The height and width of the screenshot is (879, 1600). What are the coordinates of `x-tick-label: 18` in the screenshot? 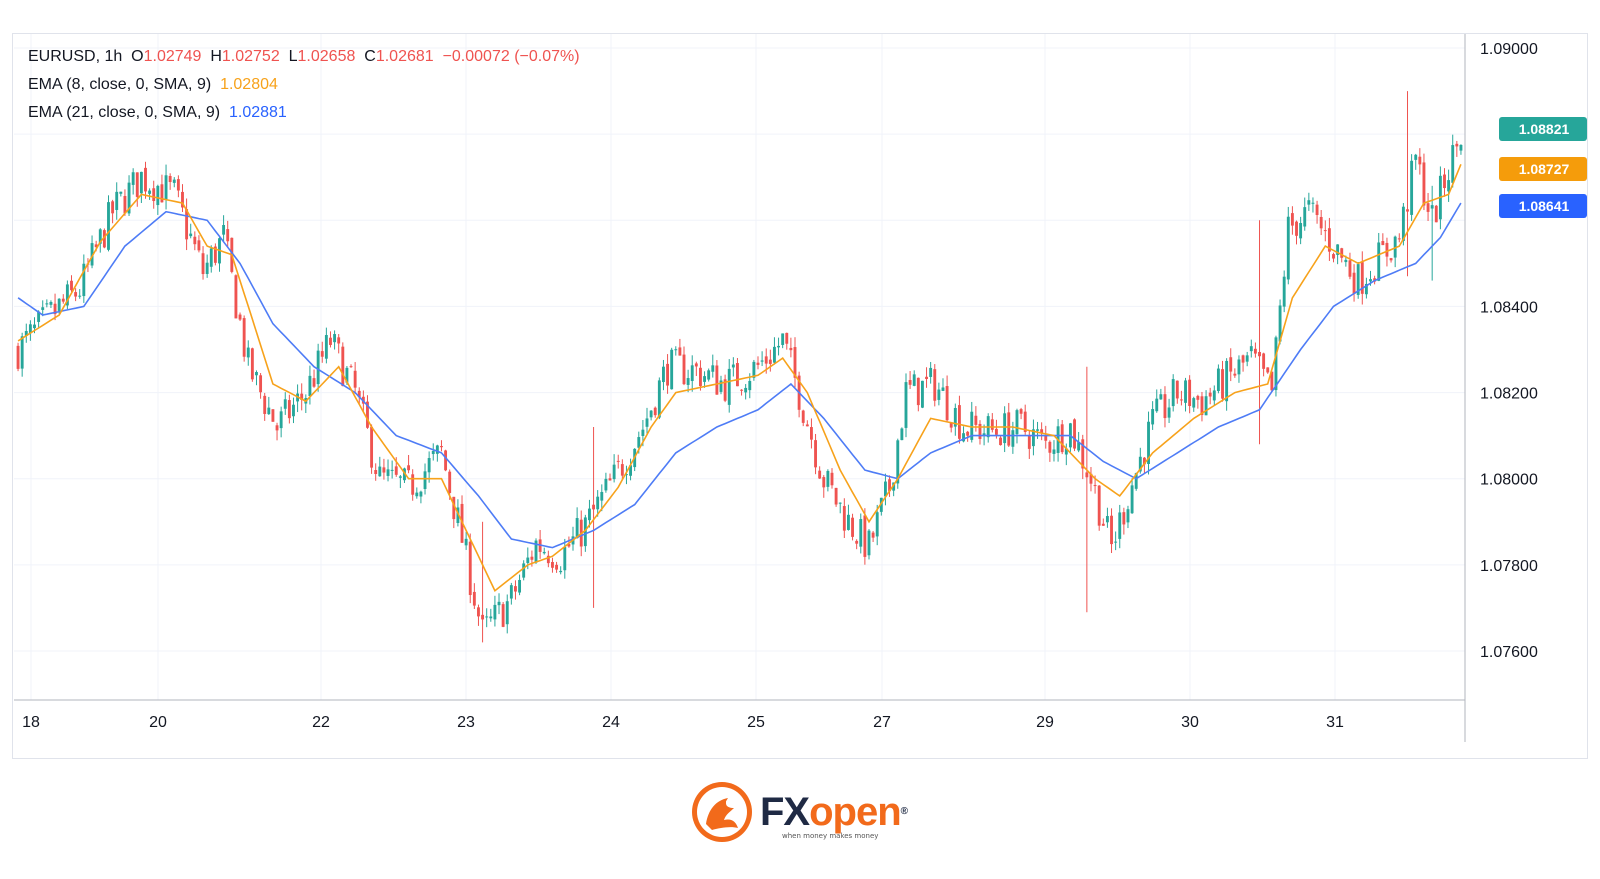 It's located at (31, 722).